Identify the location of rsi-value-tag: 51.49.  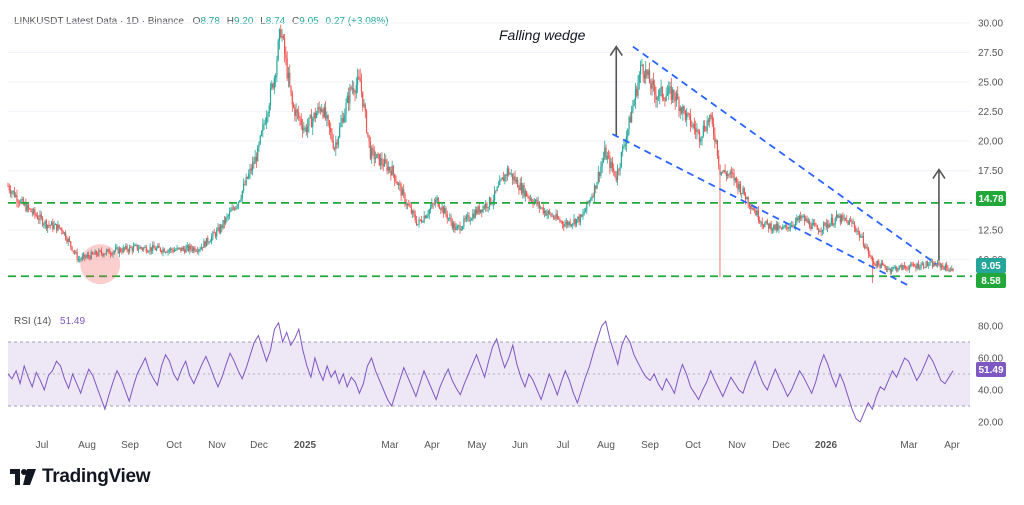
(991, 369).